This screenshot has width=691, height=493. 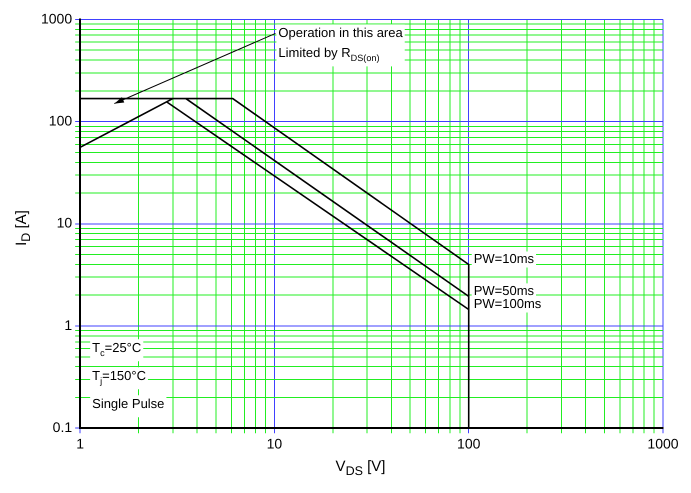 What do you see at coordinates (56, 18) in the screenshot?
I see `y-tick-label: 1000` at bounding box center [56, 18].